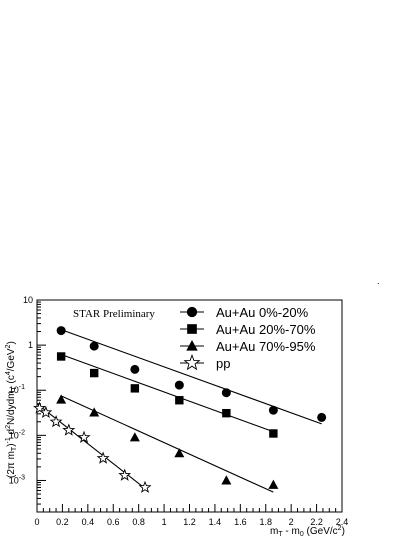  I want to click on y-tick-label: 10⁻¹, so click(17, 389).